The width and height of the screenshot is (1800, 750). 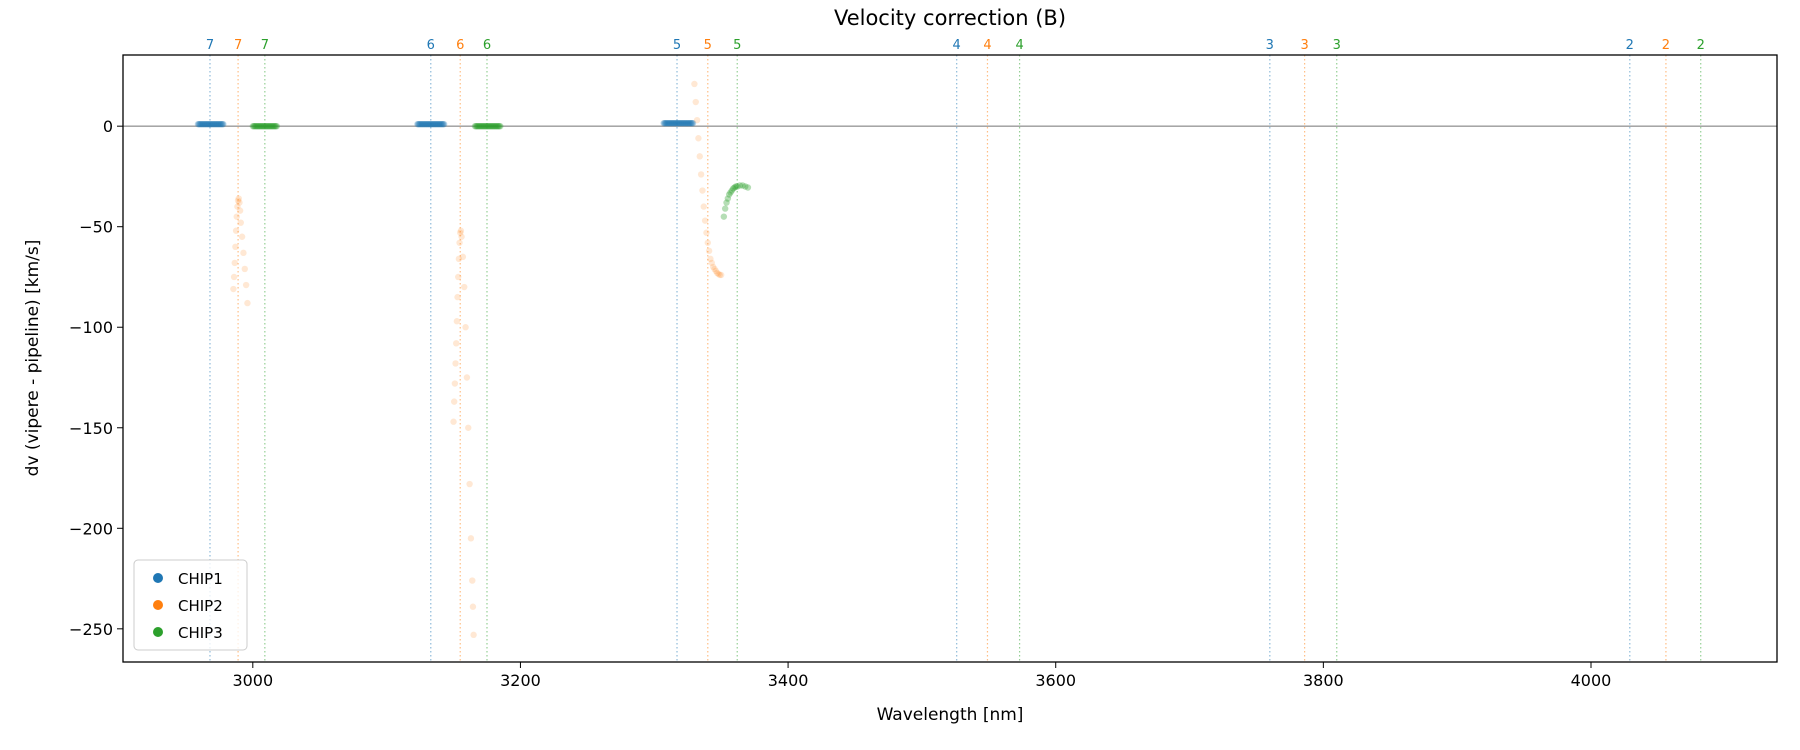 What do you see at coordinates (96, 227) in the screenshot?
I see `y-tick-label: −50` at bounding box center [96, 227].